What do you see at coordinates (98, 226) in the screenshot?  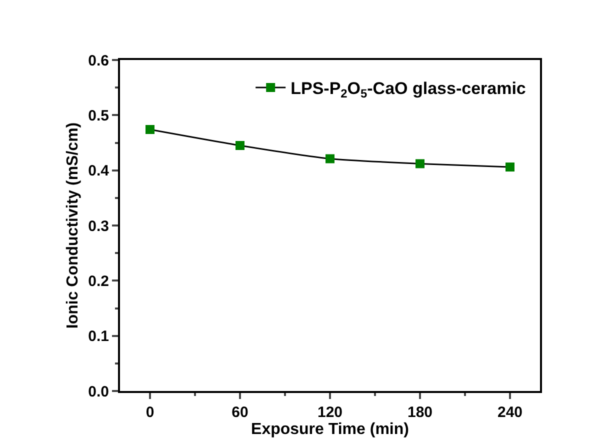 I see `y-tick-label: 0.3` at bounding box center [98, 226].